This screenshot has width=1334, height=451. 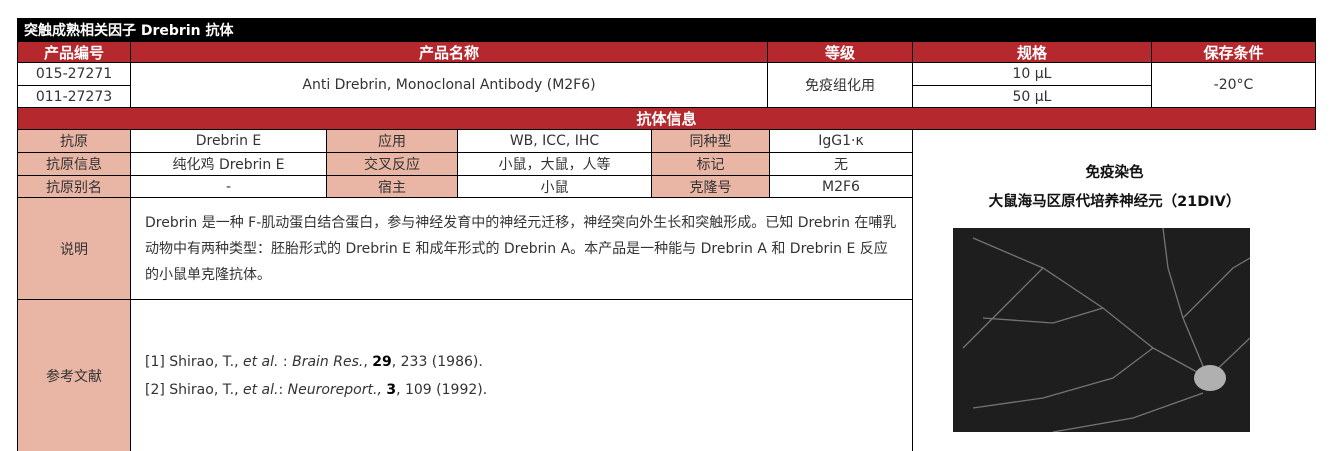 What do you see at coordinates (382, 361) in the screenshot?
I see `reference-part: 29` at bounding box center [382, 361].